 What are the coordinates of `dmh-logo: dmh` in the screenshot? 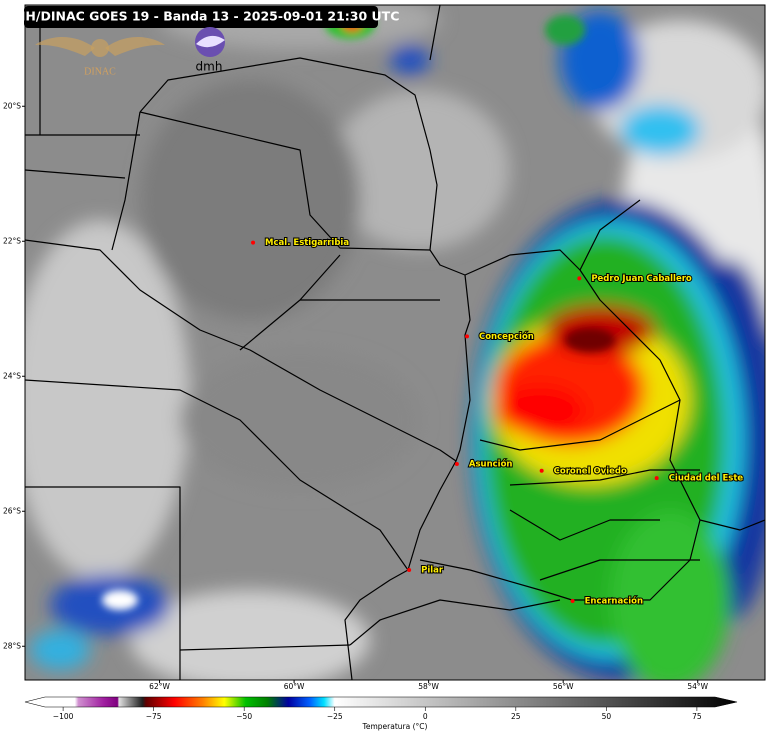 It's located at (210, 50).